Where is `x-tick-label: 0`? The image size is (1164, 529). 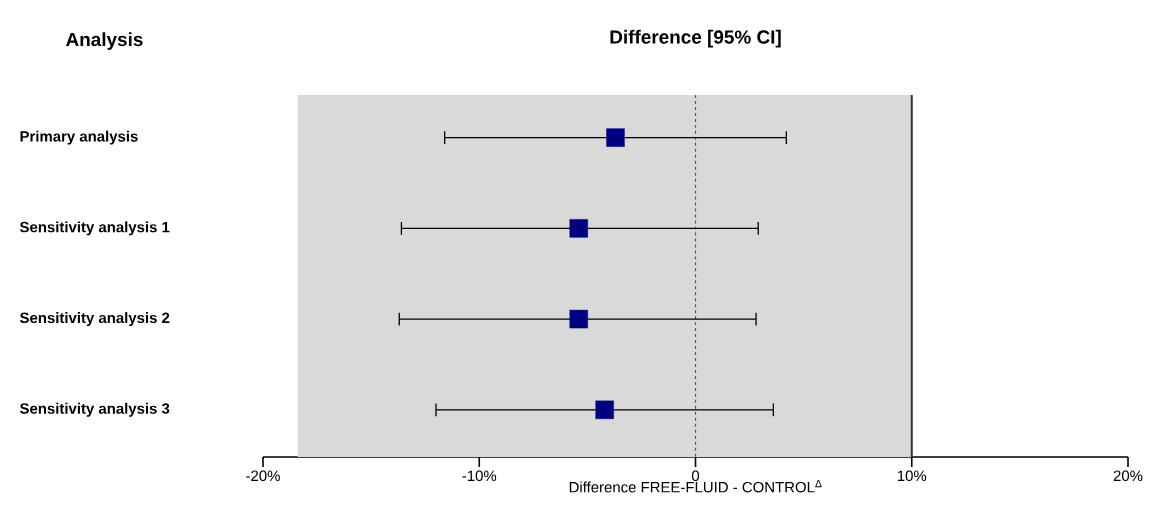 x-tick-label: 0 is located at coordinates (695, 476).